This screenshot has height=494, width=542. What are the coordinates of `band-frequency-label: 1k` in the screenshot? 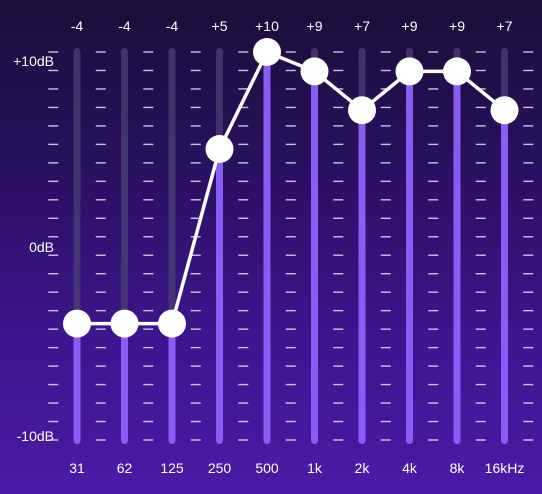 It's located at (315, 468).